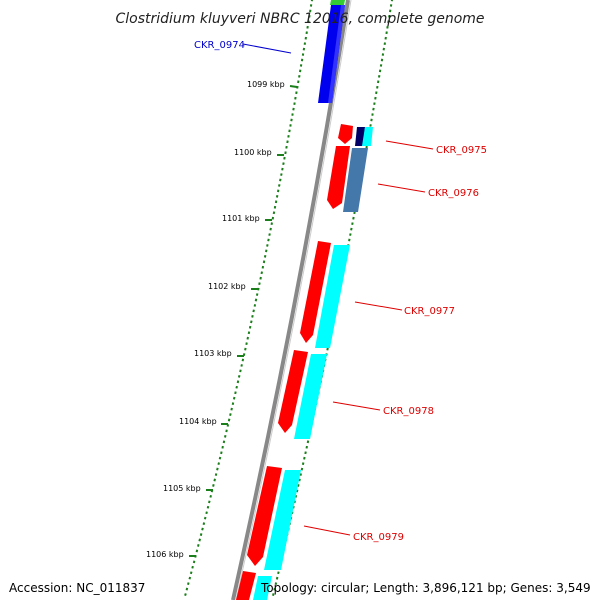 This screenshot has height=600, width=600. What do you see at coordinates (360, 136) in the screenshot?
I see `gene-ckr-0975-navy` at bounding box center [360, 136].